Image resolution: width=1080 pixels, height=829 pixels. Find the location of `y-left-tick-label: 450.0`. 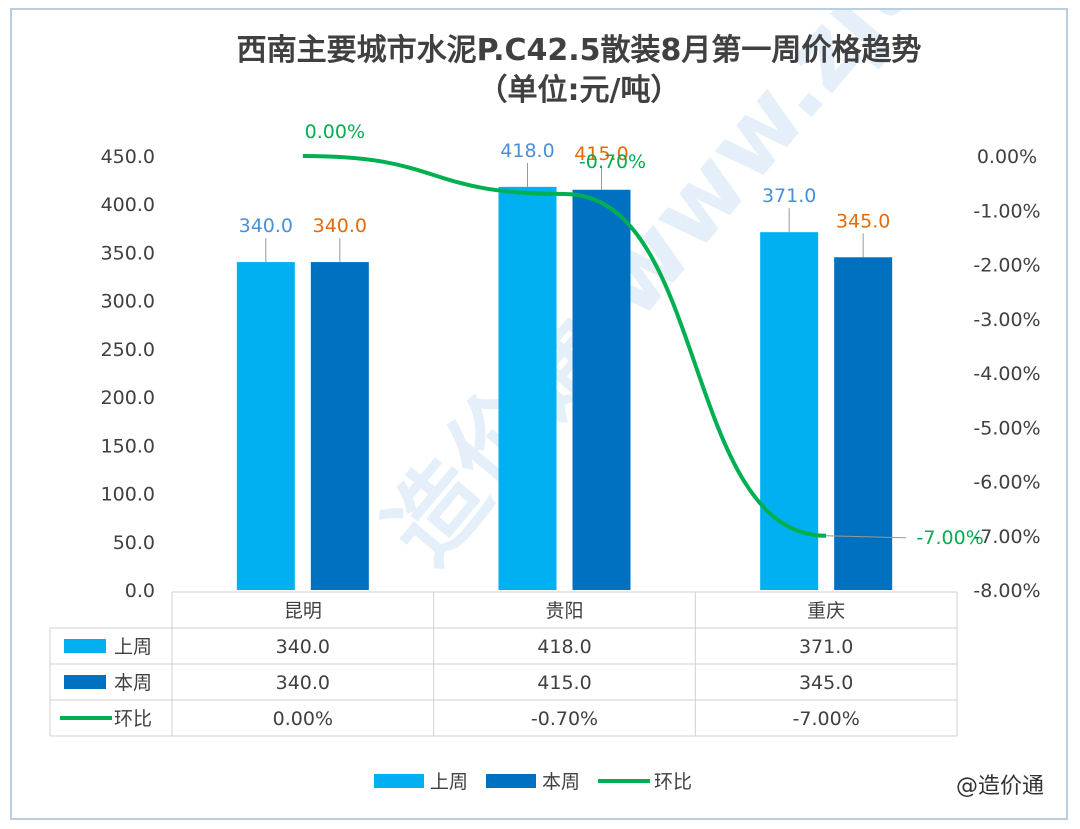

y-left-tick-label: 450.0 is located at coordinates (128, 157).